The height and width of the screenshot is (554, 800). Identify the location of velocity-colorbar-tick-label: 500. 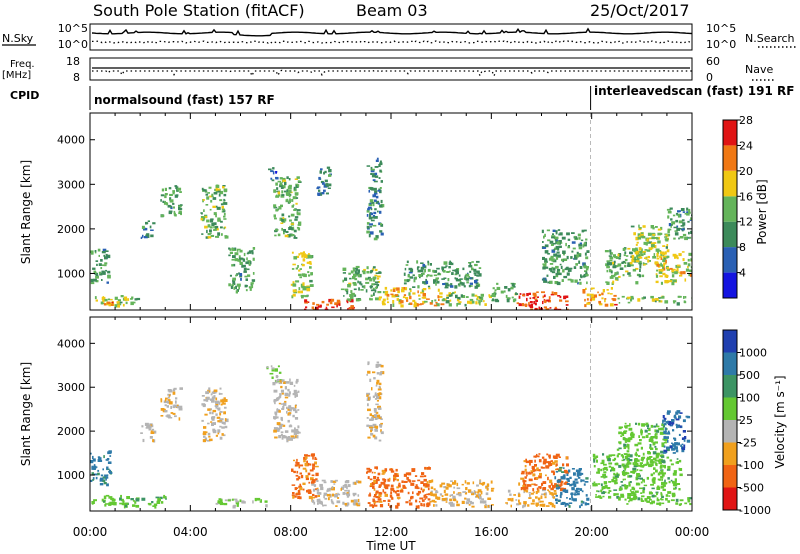
(749, 375).